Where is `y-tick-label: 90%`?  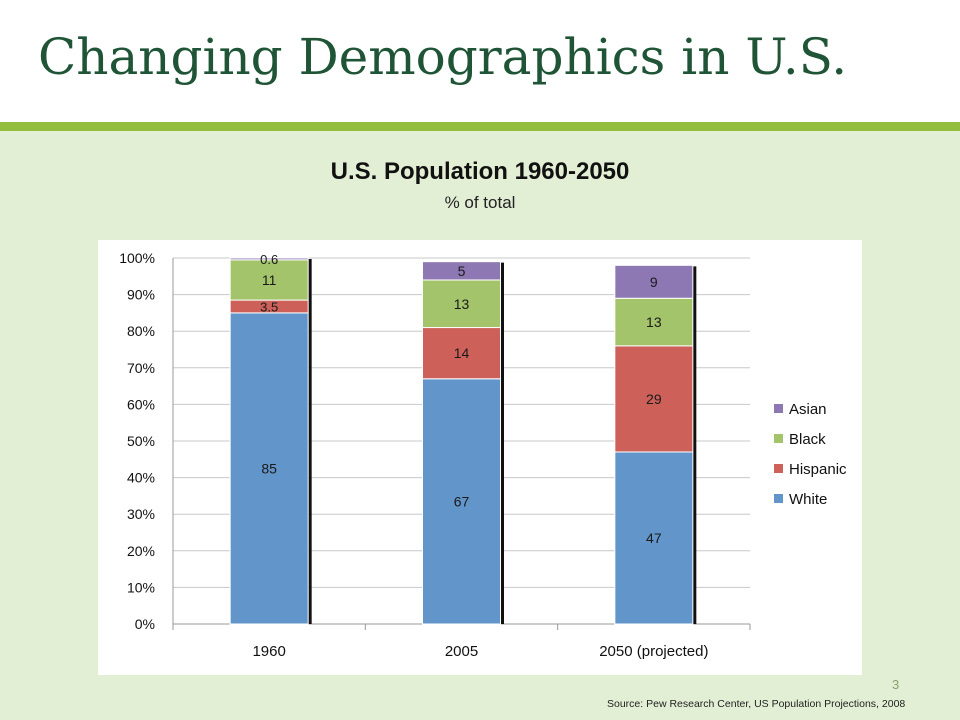 y-tick-label: 90% is located at coordinates (141, 295).